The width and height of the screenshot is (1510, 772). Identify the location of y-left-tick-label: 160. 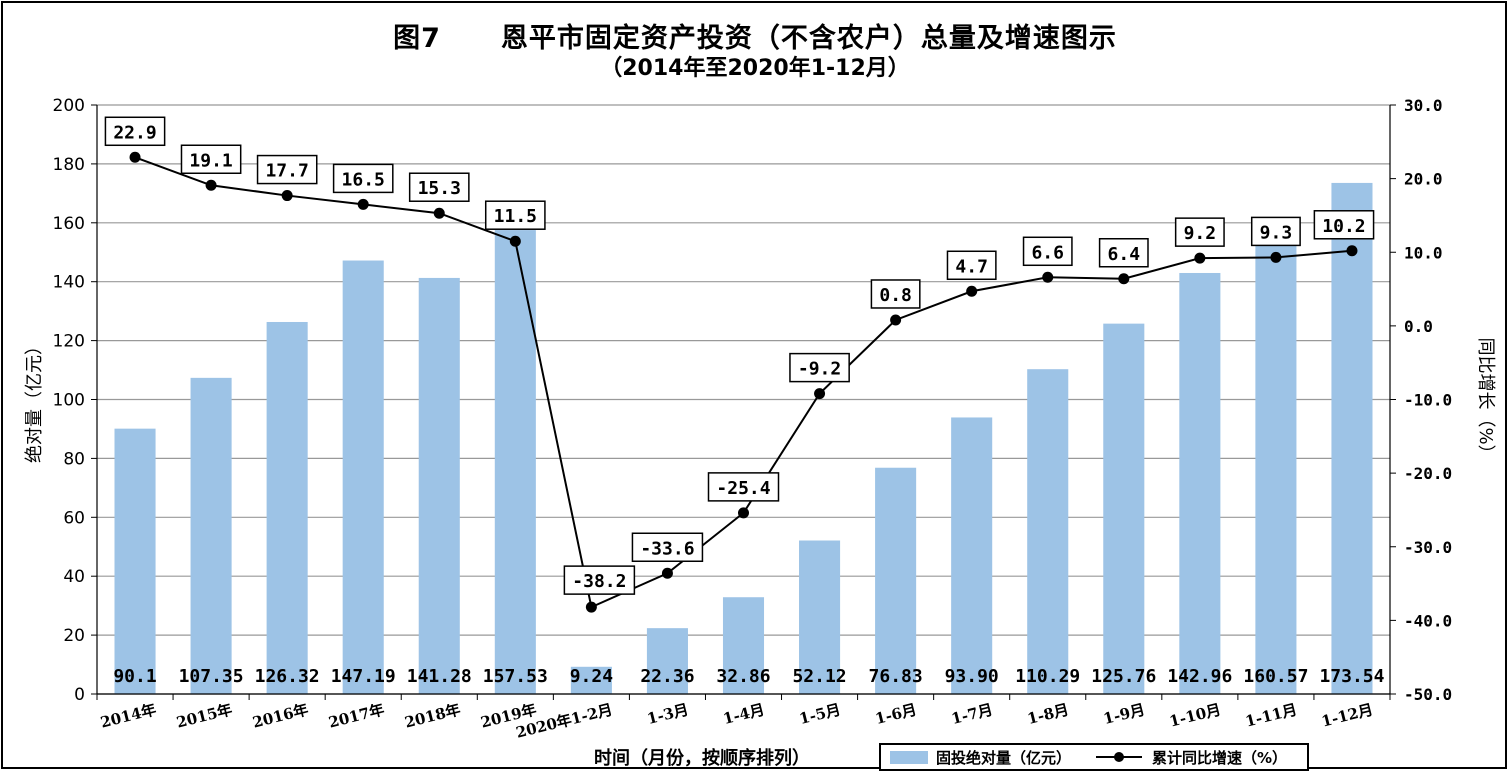
(69, 224).